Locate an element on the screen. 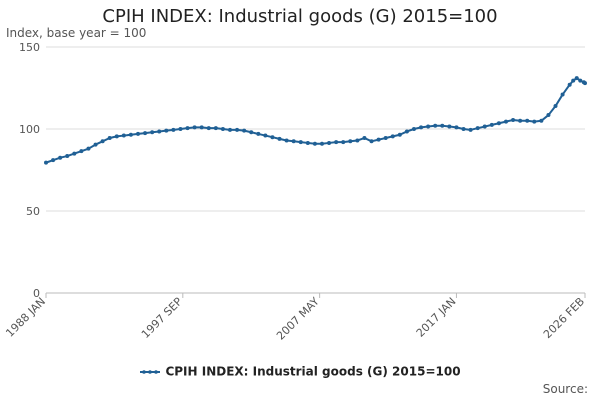 This screenshot has width=600, height=400. legend-swatch is located at coordinates (150, 371).